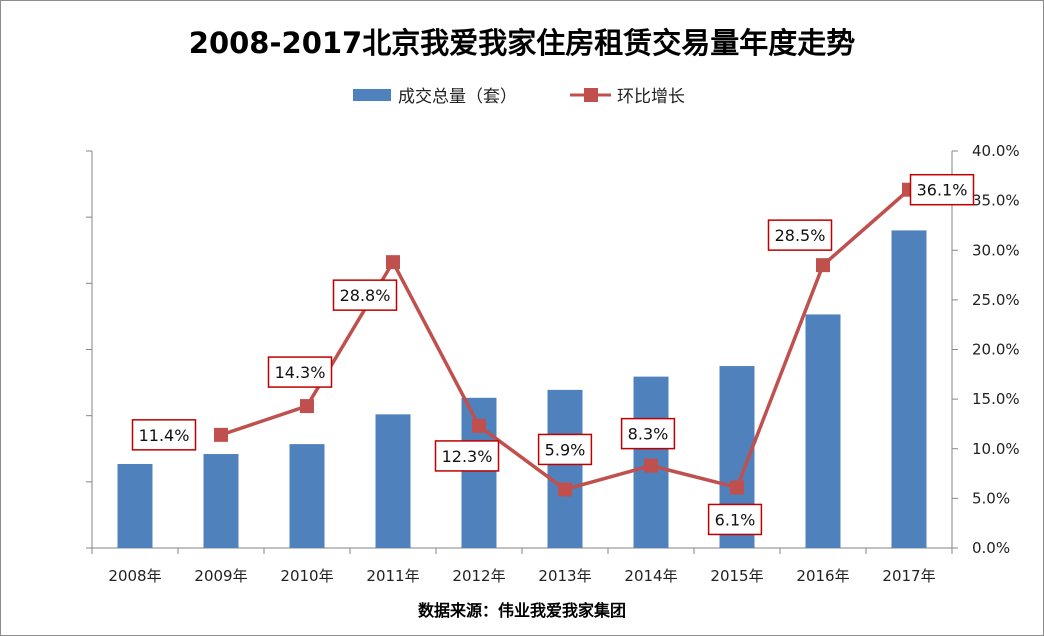  I want to click on right-axis-tick-label: 25.0%, so click(996, 300).